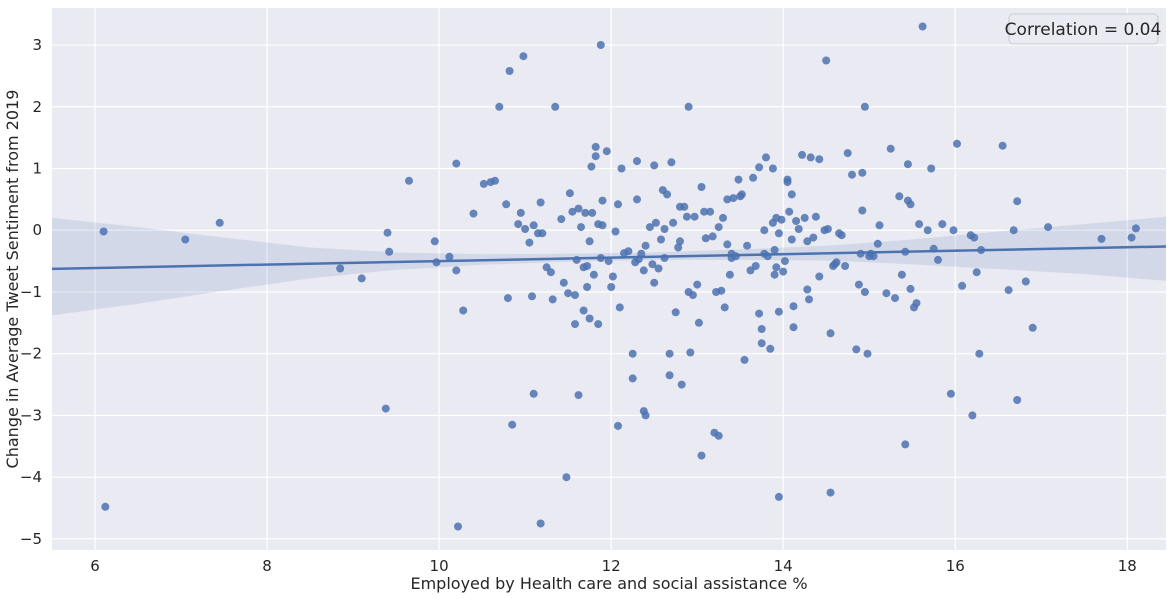  What do you see at coordinates (37, 230) in the screenshot?
I see `y-tick-label: 0` at bounding box center [37, 230].